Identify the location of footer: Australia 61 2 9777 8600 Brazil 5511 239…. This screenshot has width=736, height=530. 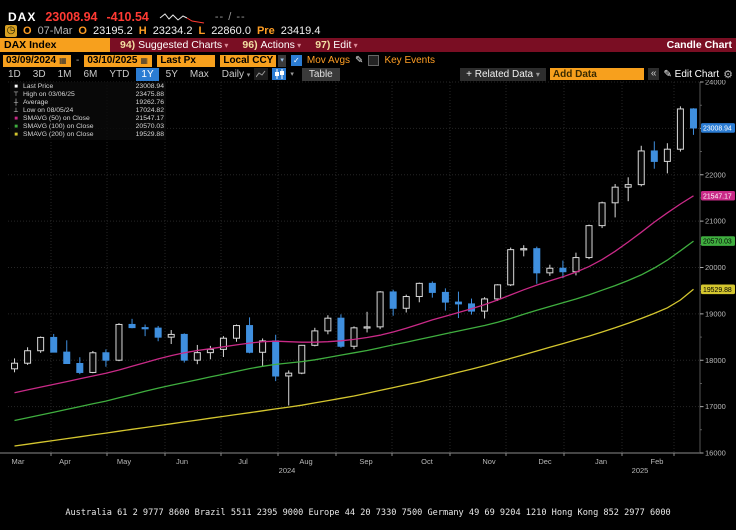
(368, 508).